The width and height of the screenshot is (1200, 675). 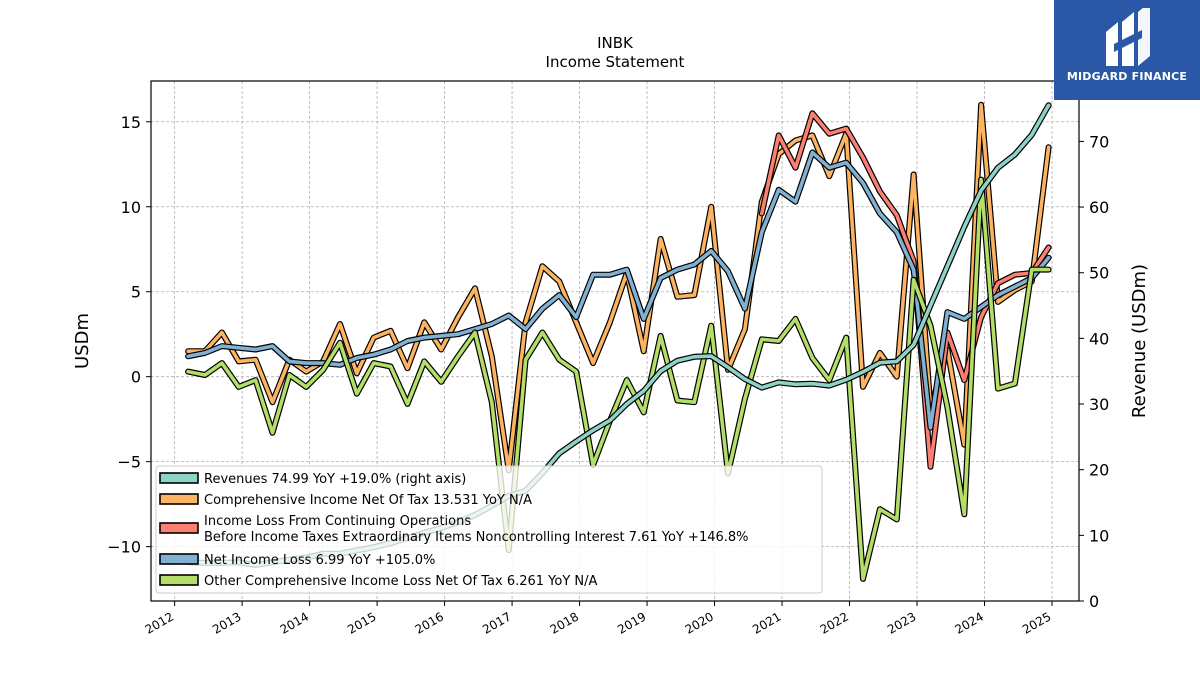 What do you see at coordinates (129, 335) in the screenshot?
I see `y-axis-left: −10 −5 0 5 10 15` at bounding box center [129, 335].